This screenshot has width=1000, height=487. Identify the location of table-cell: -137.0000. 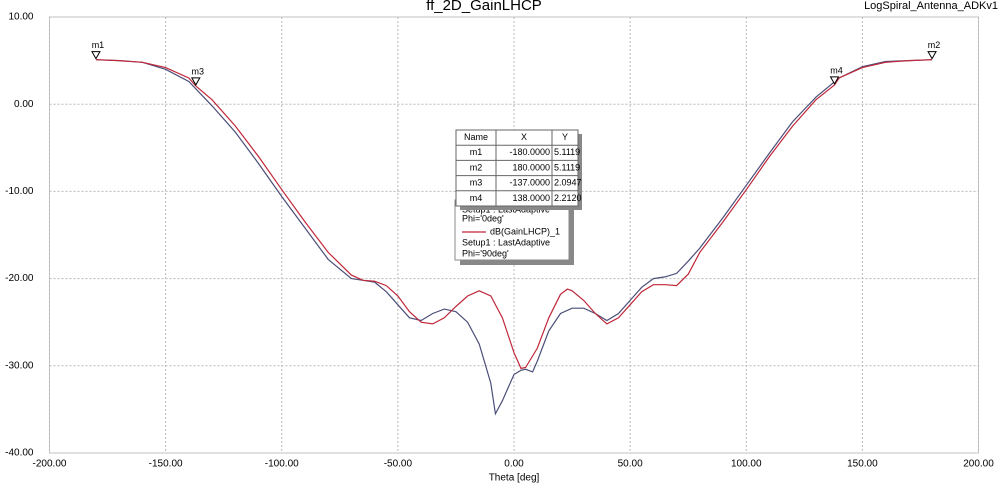
(529, 183).